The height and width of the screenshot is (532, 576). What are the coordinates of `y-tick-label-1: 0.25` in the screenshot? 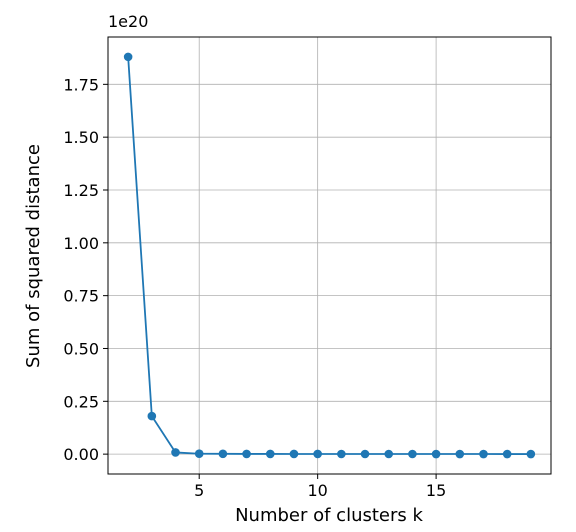 It's located at (81, 401).